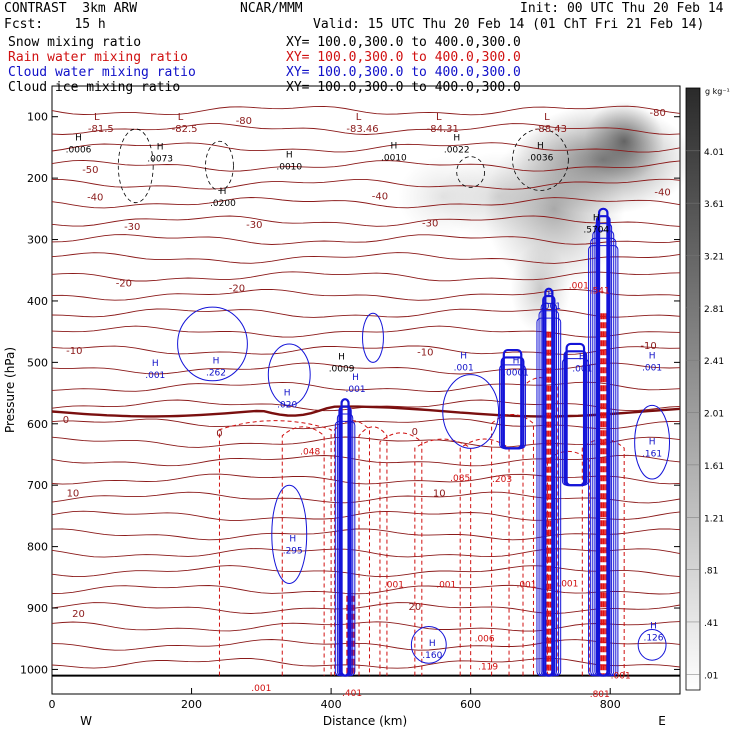 Image resolution: width=740 pixels, height=740 pixels. Describe the element at coordinates (66, 420) in the screenshot. I see `isotherm-label: 0` at that location.